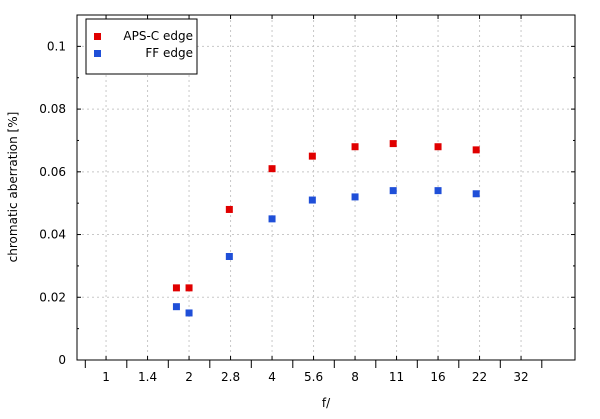  Describe the element at coordinates (56, 46) in the screenshot. I see `y-tick-label: 0.1` at that location.